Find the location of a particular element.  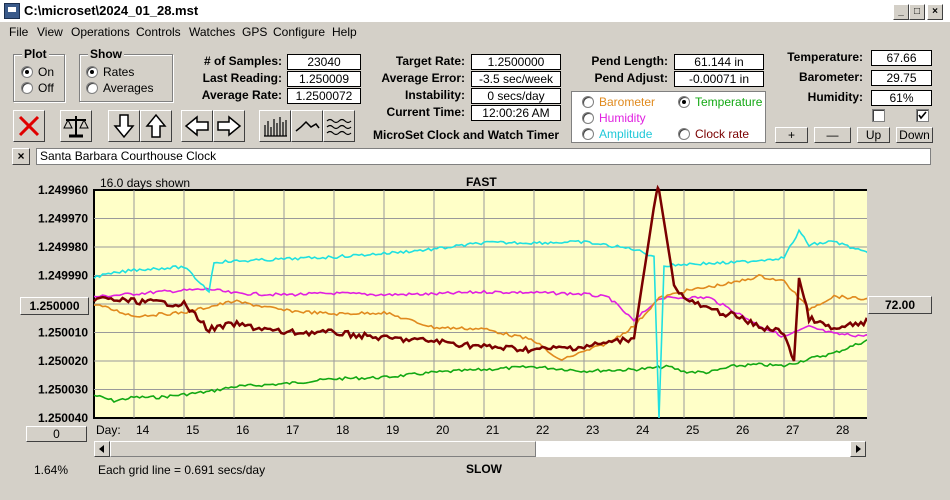

left-tick-label: 1.250010 is located at coordinates (63, 333).